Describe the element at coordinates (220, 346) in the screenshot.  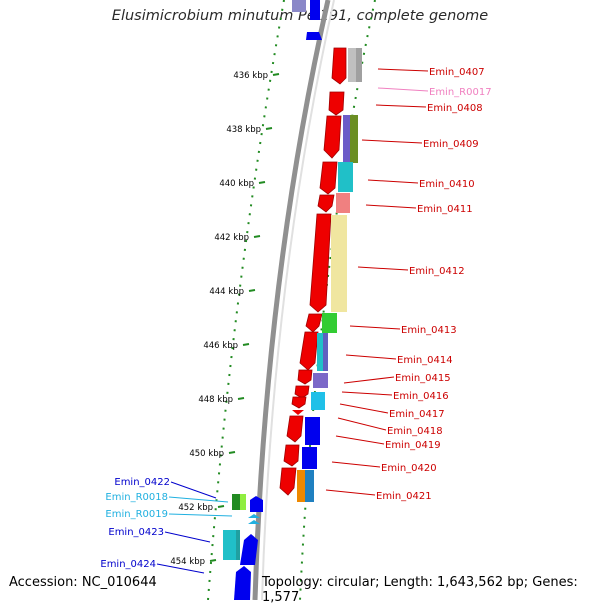
I see `scale-tick-label: 446 kbp` at that location.